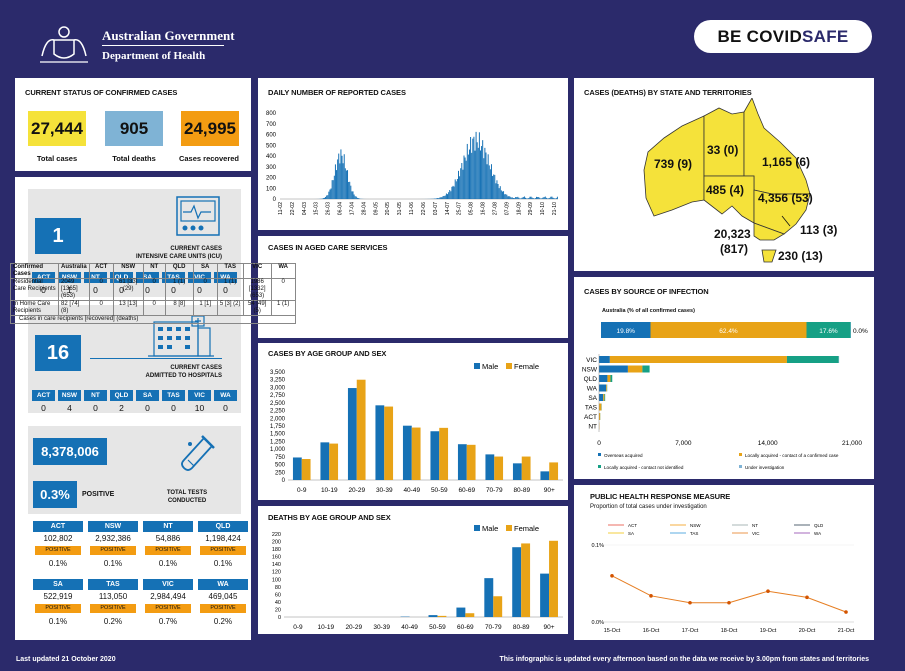 The image size is (905, 671). What do you see at coordinates (660, 496) in the screenshot?
I see `panel-title: PUBLIC HEALTH RESPONSE MEASURE` at bounding box center [660, 496].